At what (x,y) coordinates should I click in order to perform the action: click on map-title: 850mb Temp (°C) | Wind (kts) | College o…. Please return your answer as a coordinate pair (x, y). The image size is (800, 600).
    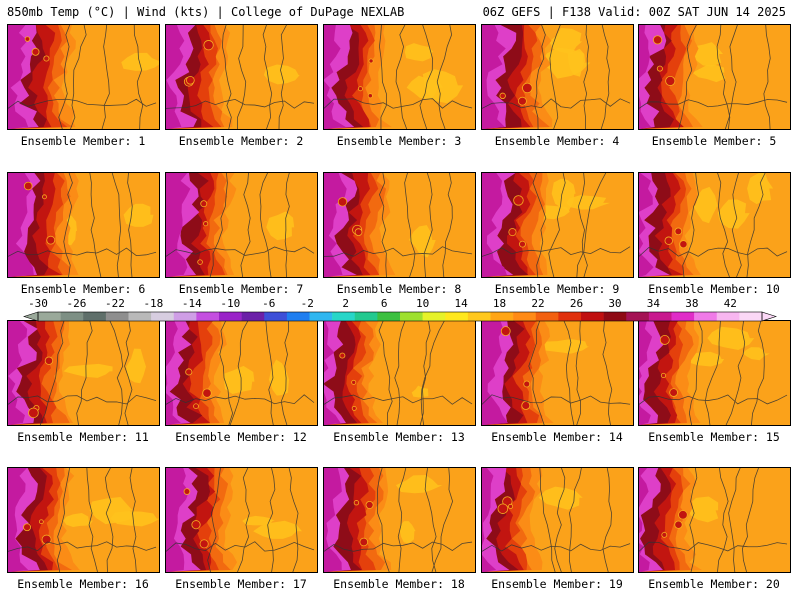
    Looking at the image, I should click on (206, 12).